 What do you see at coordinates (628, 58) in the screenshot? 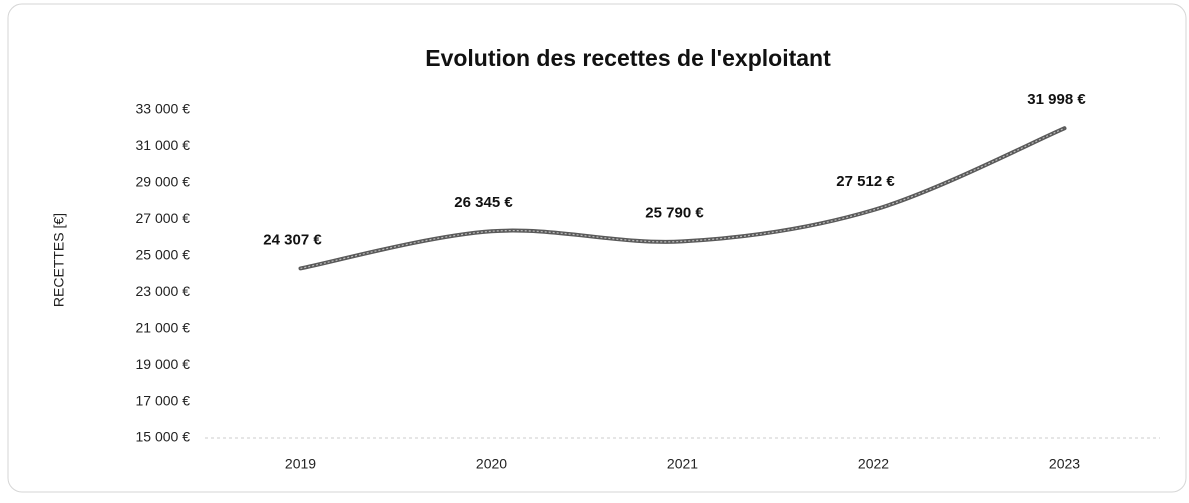
I see `chart-title: Evolution des recettes de l'exploitant` at bounding box center [628, 58].